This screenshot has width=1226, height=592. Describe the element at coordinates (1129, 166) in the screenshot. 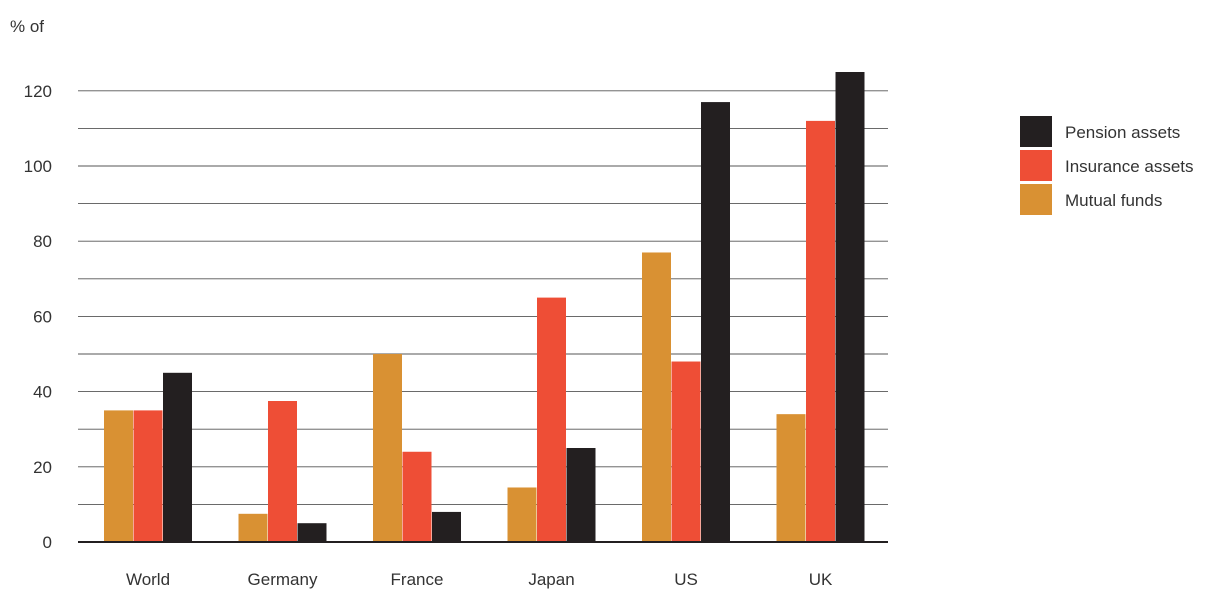

I see `legend-label: Insurance assets` at that location.